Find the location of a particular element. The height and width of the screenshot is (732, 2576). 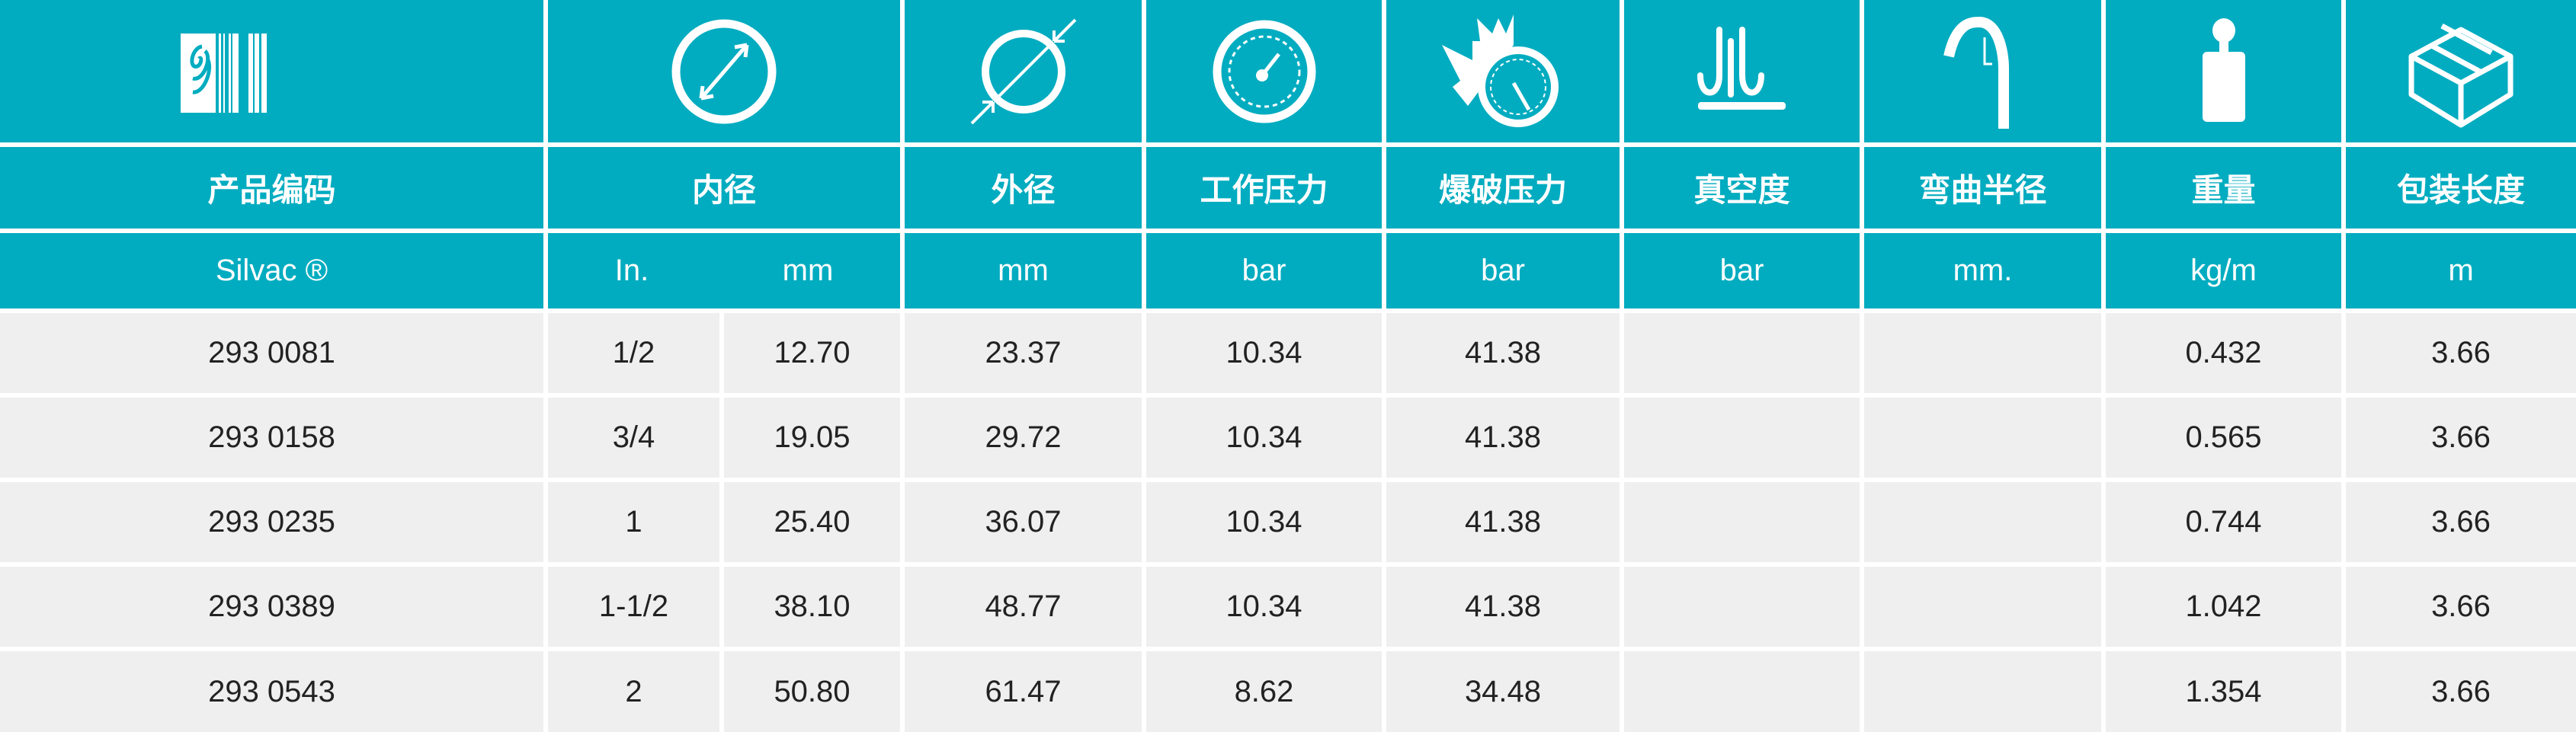

icon-cell-inner-diameter is located at coordinates (724, 71).